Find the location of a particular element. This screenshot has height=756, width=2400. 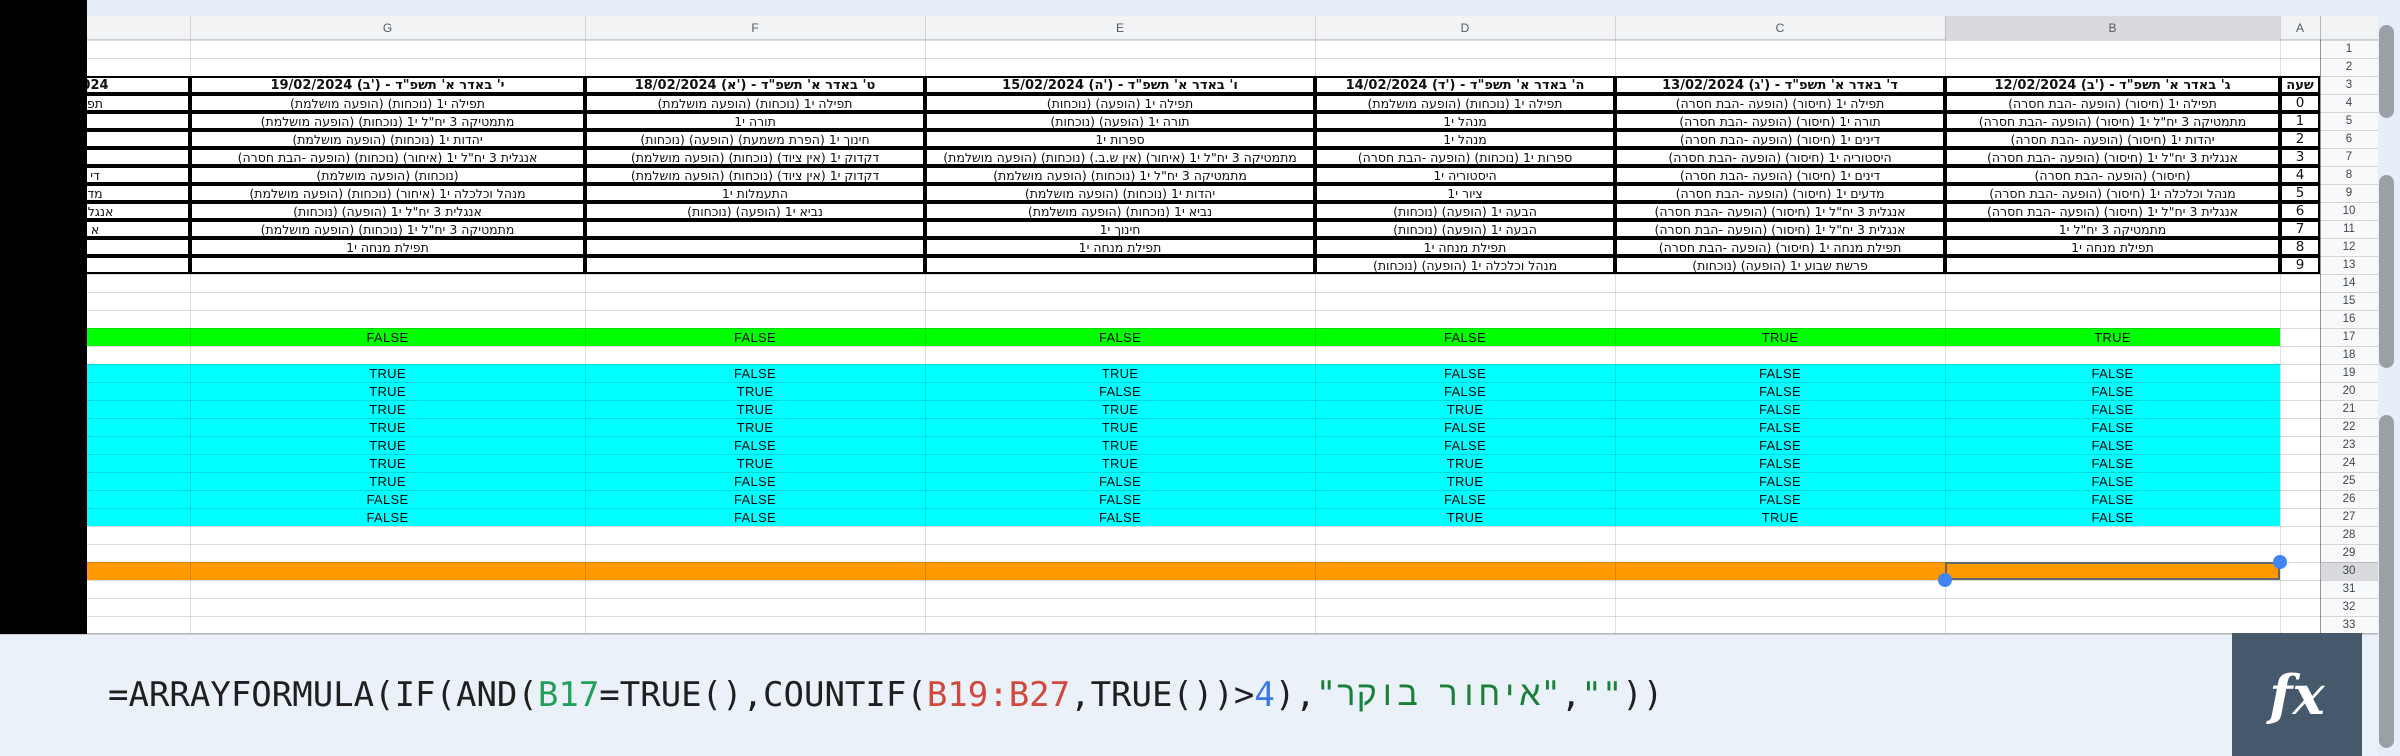

cell-B6: יהדות י1 (חיסור) (הופעה -הבת חסרה) is located at coordinates (2112, 139).